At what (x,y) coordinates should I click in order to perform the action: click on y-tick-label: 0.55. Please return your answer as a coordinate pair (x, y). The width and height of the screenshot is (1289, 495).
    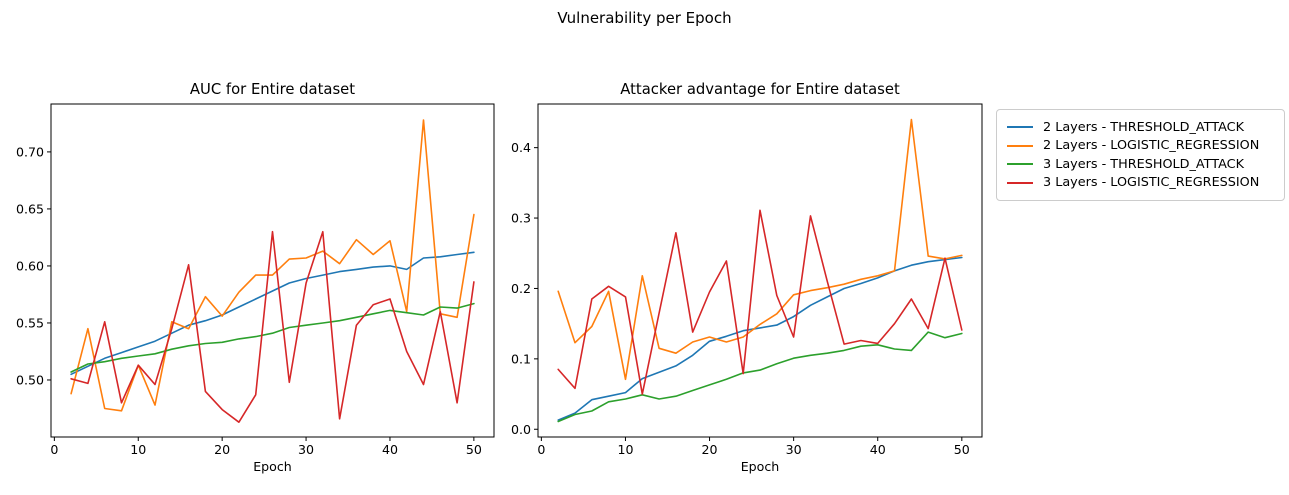
    Looking at the image, I should click on (30, 322).